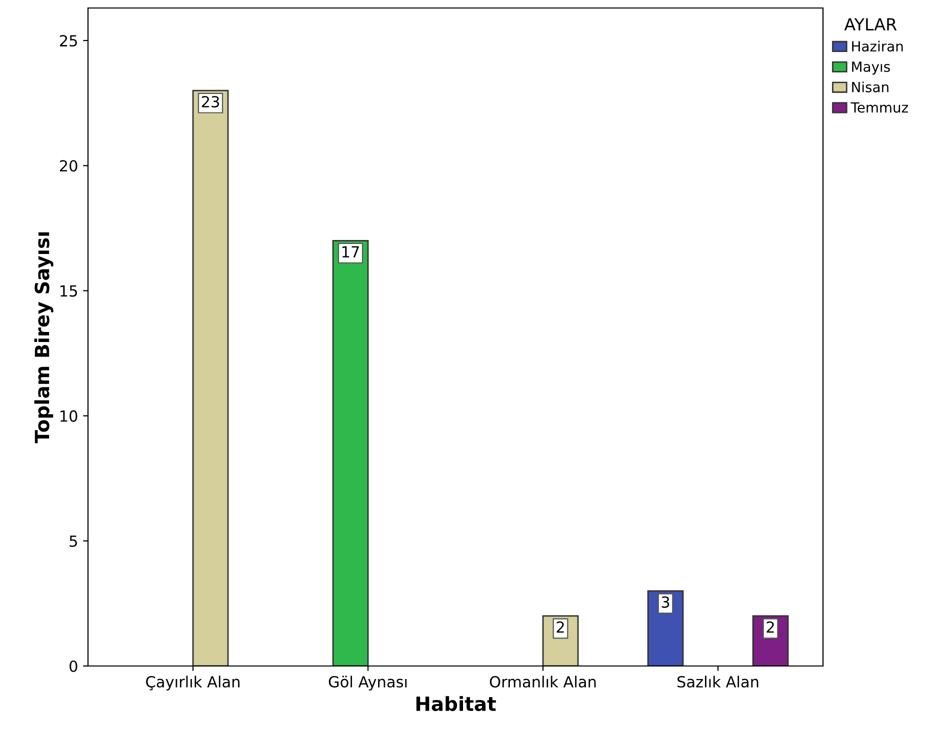 Image resolution: width=928 pixels, height=740 pixels. Describe the element at coordinates (44, 338) in the screenshot. I see `y-axis-title: Toplam Birey Sayısı` at that location.